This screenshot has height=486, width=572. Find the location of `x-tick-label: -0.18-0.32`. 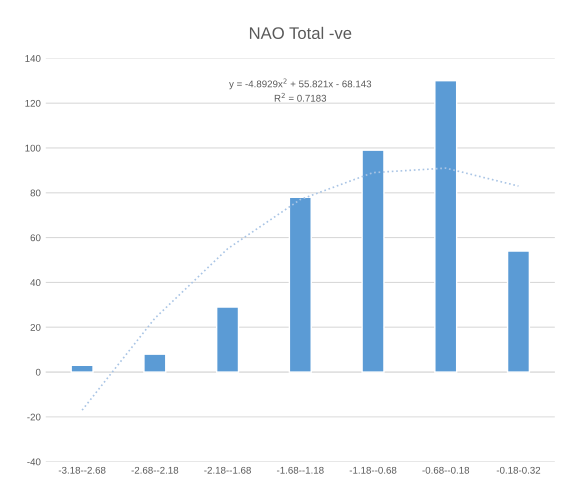

x-tick-label: -0.18-0.32 is located at coordinates (518, 470).